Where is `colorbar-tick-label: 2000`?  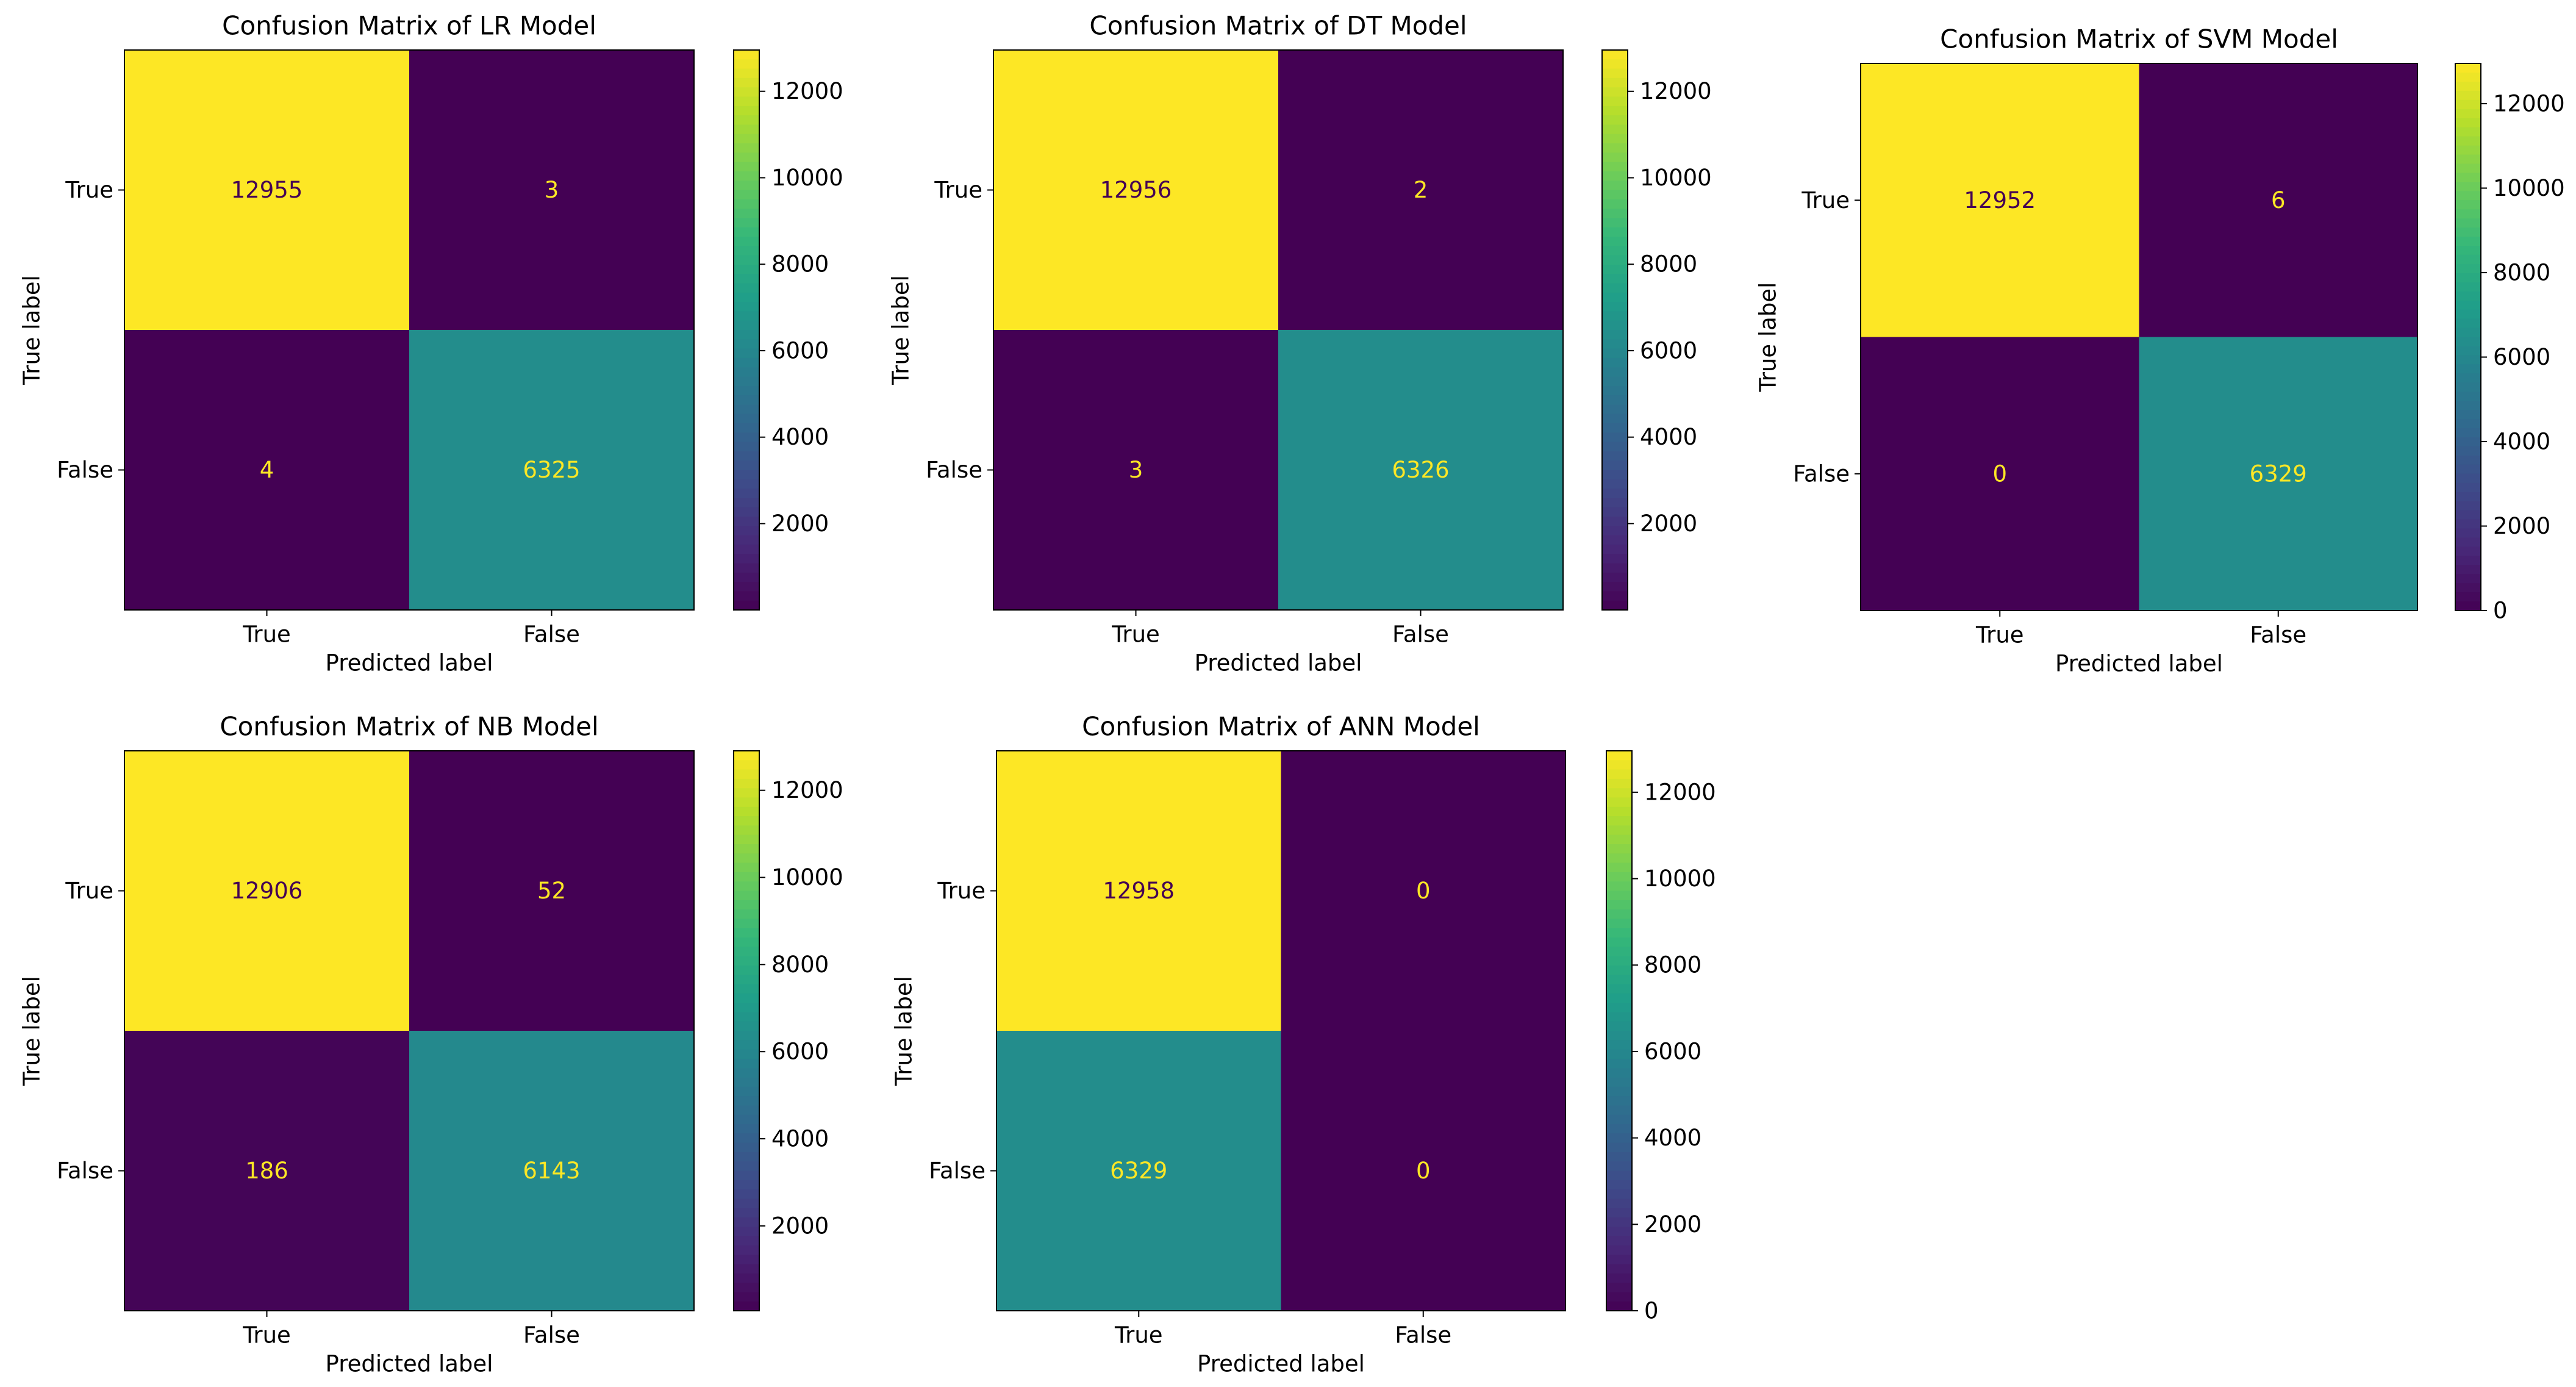
colorbar-tick-label: 2000 is located at coordinates (800, 1226).